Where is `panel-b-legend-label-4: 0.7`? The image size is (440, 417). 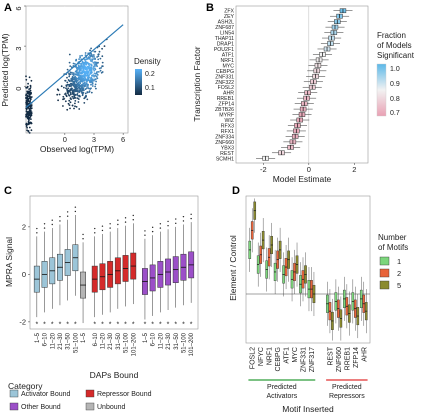
panel-b-legend-label-4: 0.7 is located at coordinates (395, 113).